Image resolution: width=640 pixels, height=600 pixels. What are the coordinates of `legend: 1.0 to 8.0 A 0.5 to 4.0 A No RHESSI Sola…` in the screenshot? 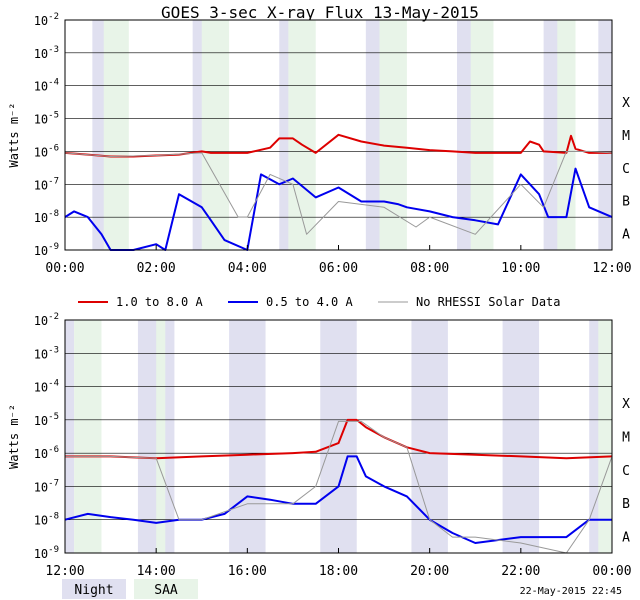 It's located at (319, 302).